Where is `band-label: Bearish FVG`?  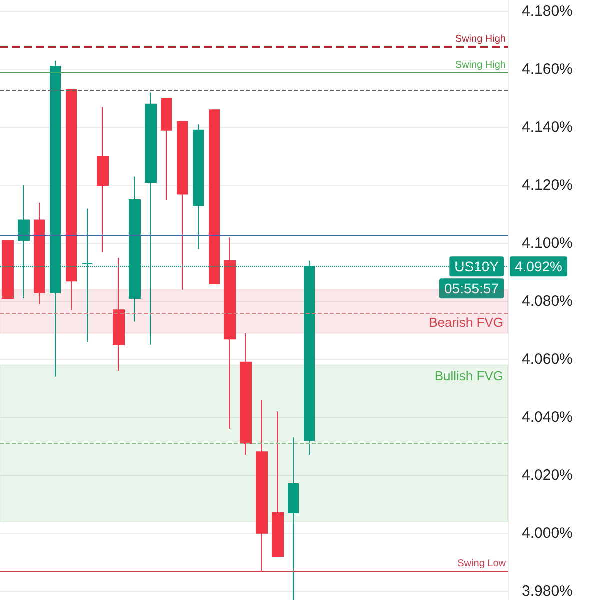
band-label: Bearish FVG is located at coordinates (466, 322).